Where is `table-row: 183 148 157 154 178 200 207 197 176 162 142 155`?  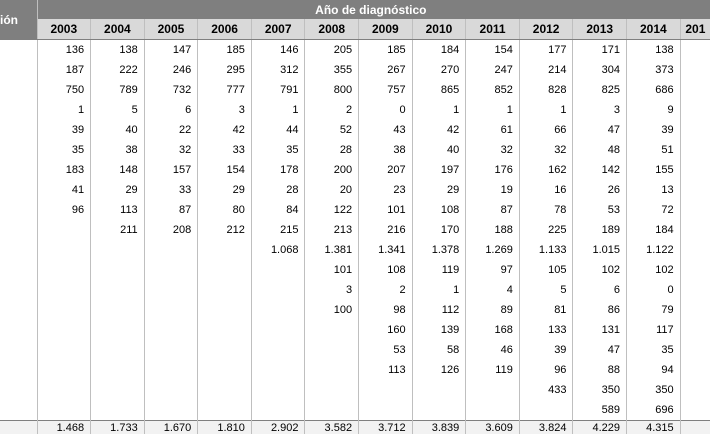
table-row: 183 148 157 154 178 200 207 197 176 162 142 155 is located at coordinates (355, 170).